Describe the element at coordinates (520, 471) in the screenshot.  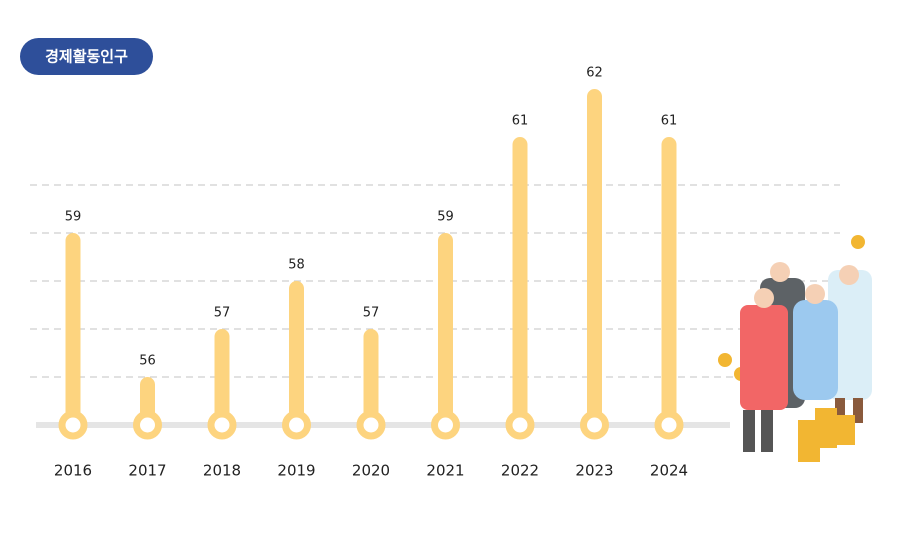
I see `x-tick-label: 2022` at that location.